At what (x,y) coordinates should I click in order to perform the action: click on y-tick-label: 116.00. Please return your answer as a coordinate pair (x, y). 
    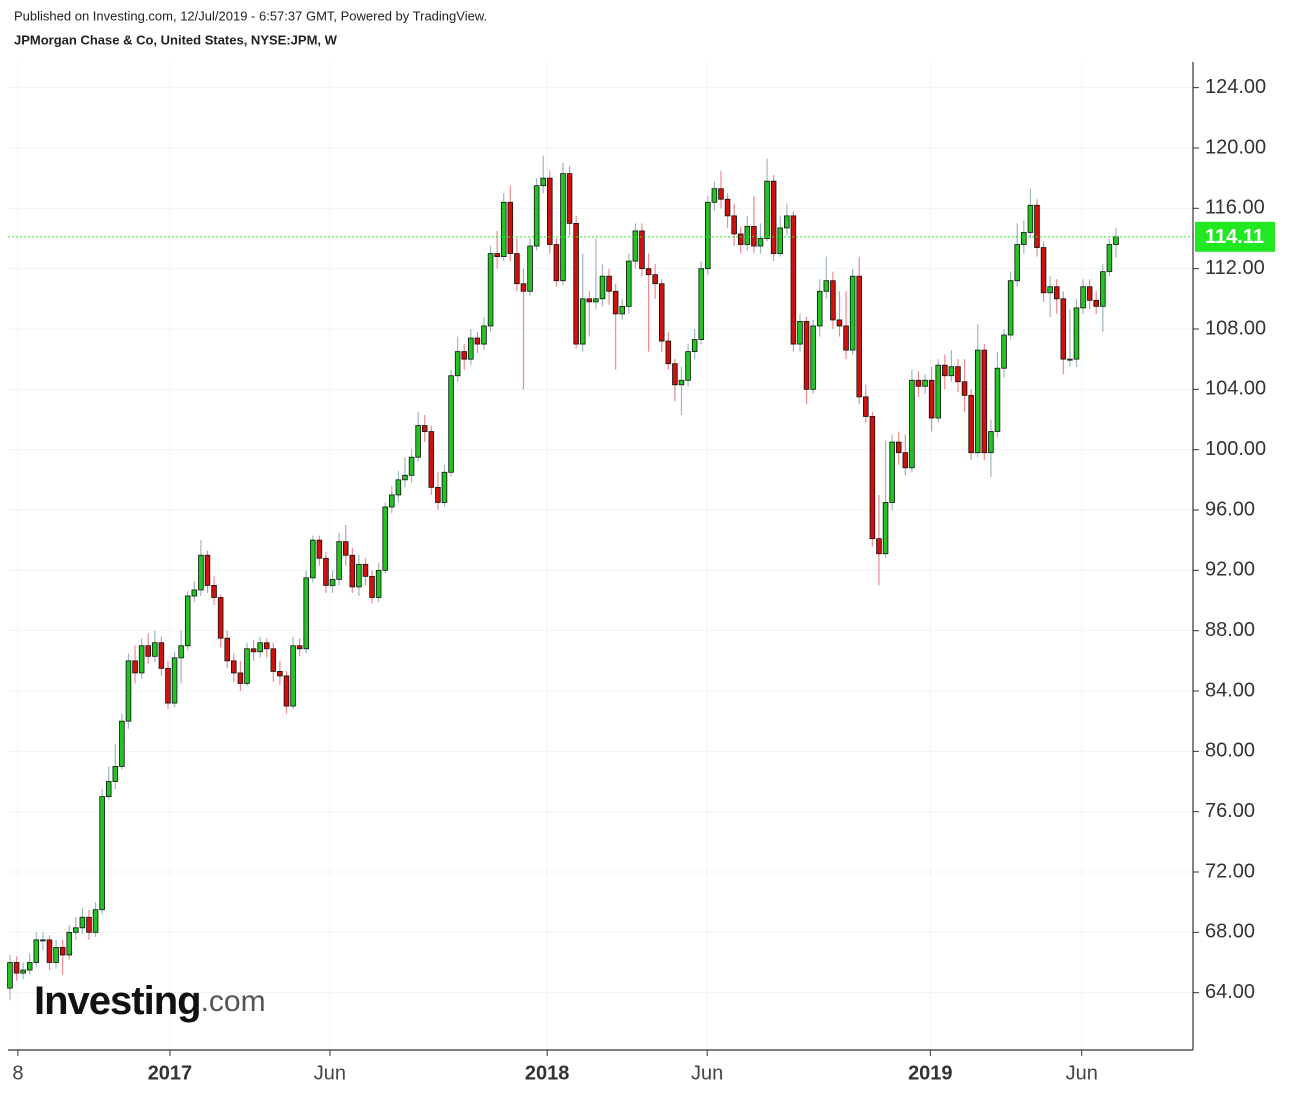
    Looking at the image, I should click on (1235, 208).